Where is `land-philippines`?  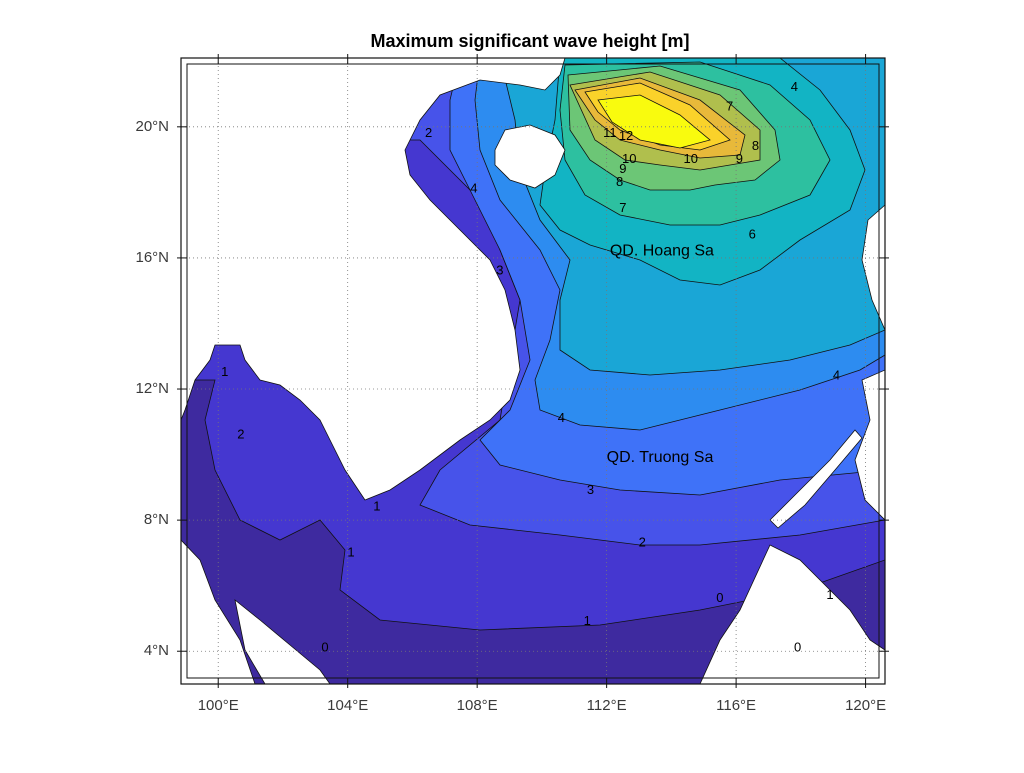 land-philippines is located at coordinates (869, 445).